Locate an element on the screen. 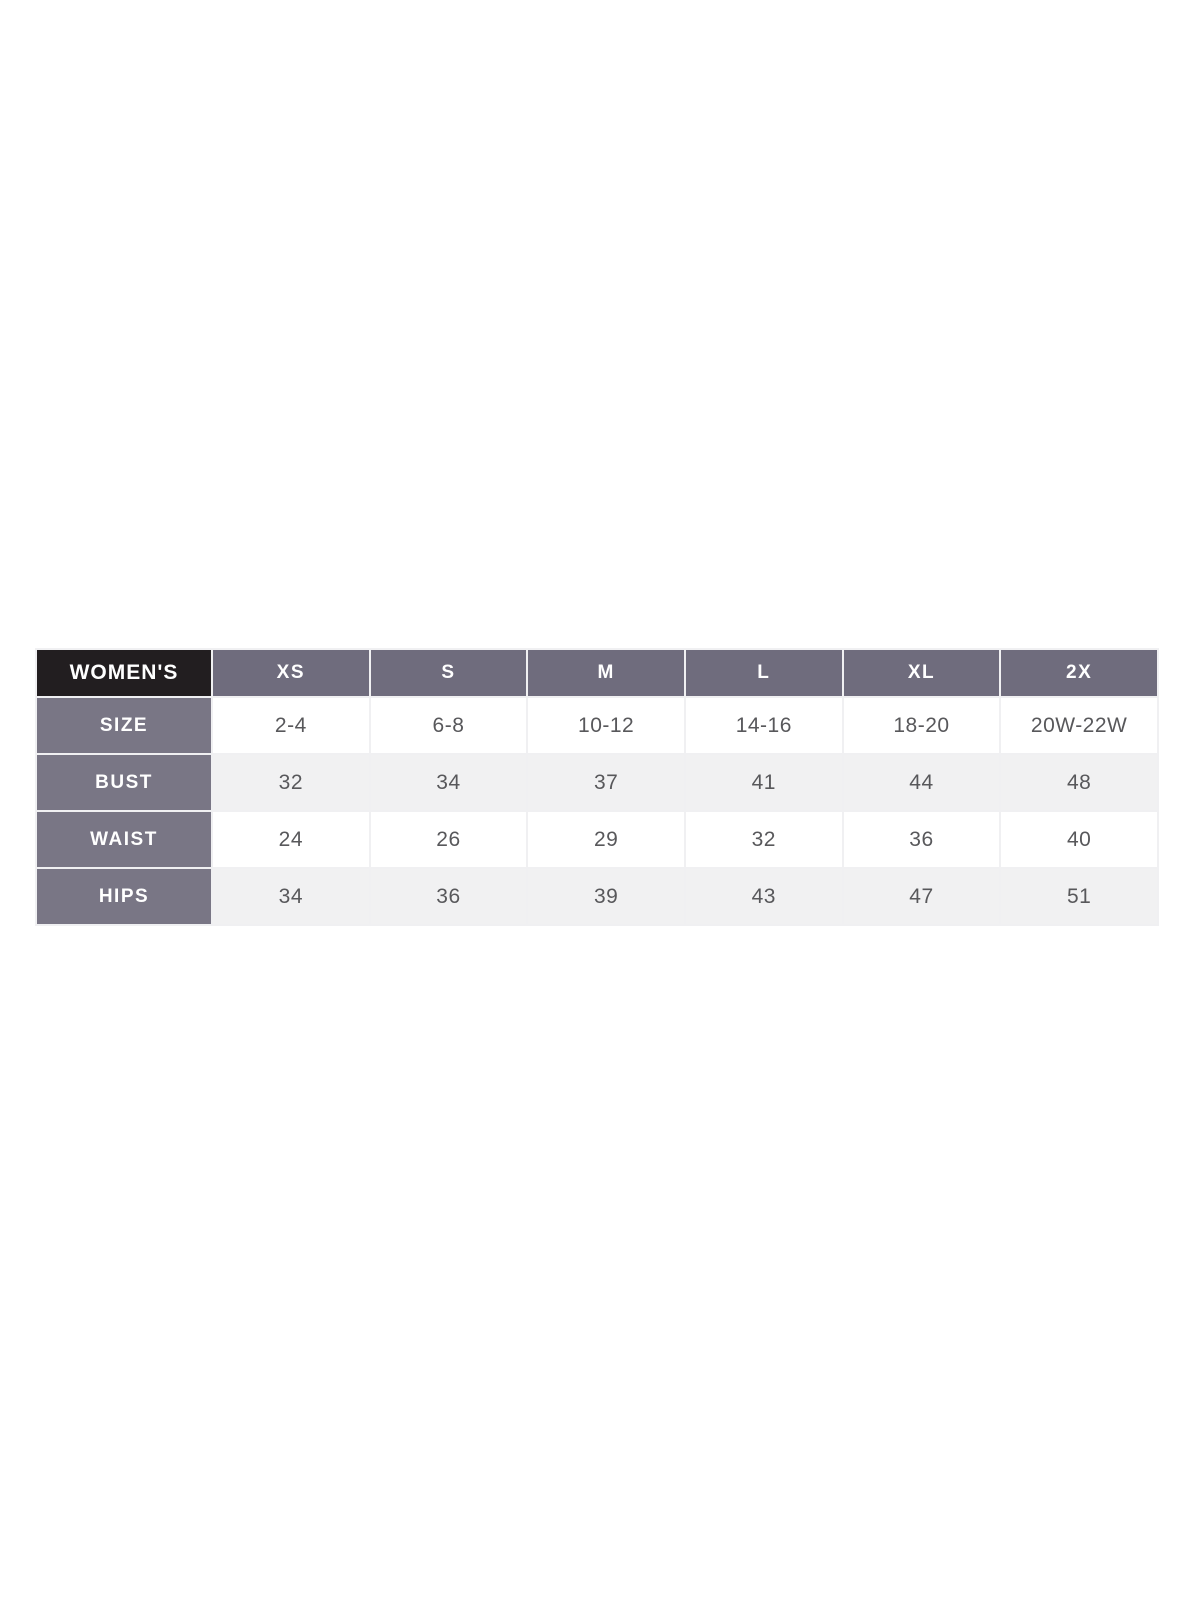  table-header-row: WOMEN'S XS S M L XL 2X is located at coordinates (597, 673).